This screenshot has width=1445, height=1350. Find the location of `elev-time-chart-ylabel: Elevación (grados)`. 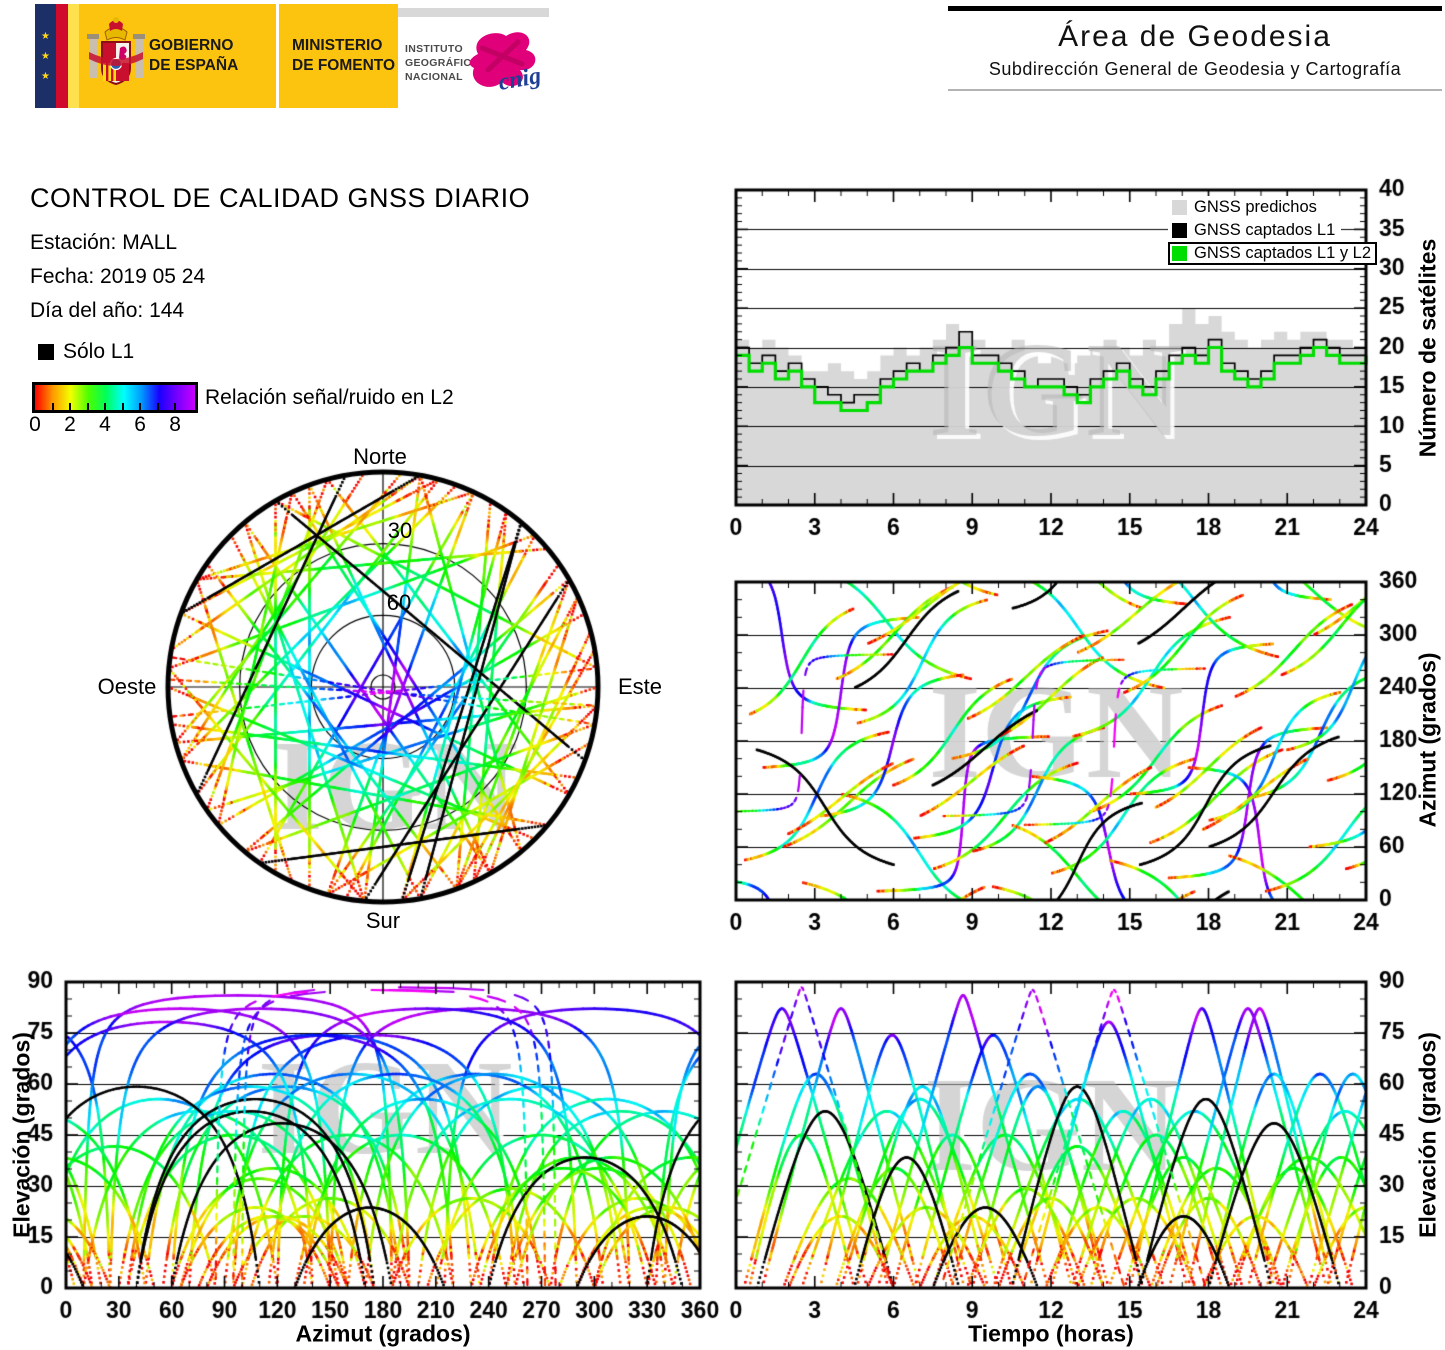

elev-time-chart-ylabel: Elevación (grados) is located at coordinates (1427, 1135).